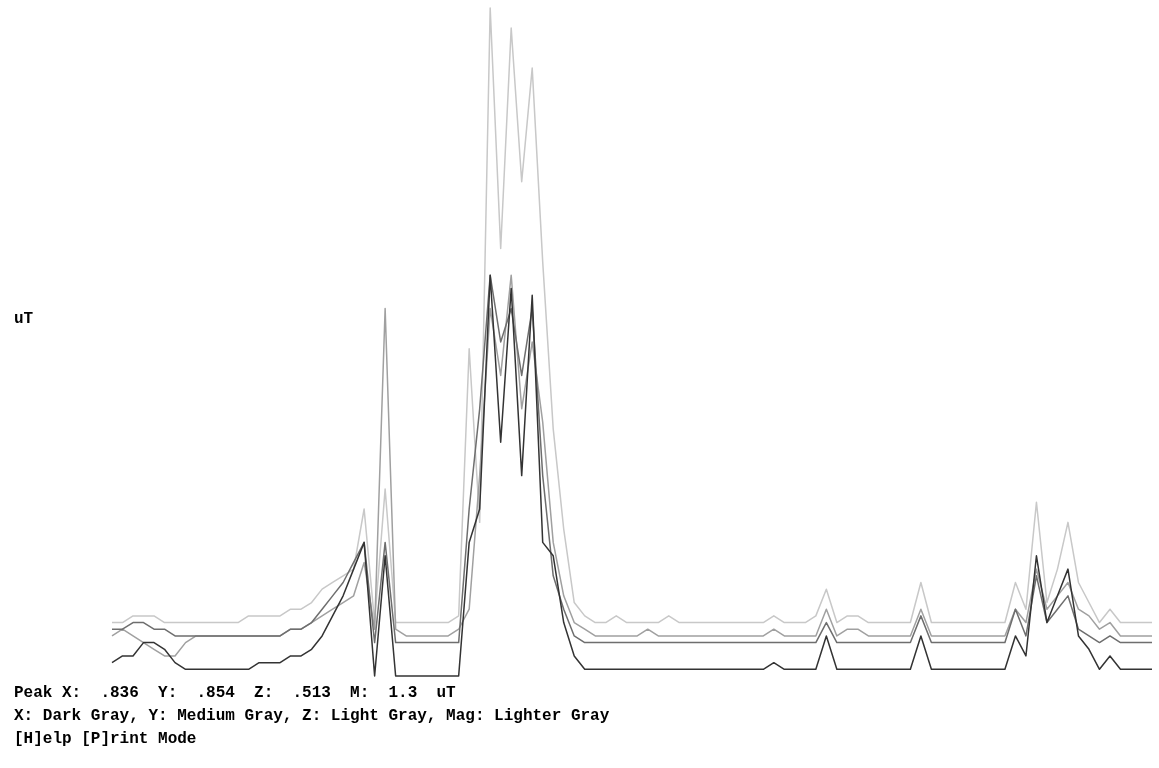  Describe the element at coordinates (235, 693) in the screenshot. I see `text: Peak X: .836 Y: .854 Z: .513 M: 1.3 uT` at that location.